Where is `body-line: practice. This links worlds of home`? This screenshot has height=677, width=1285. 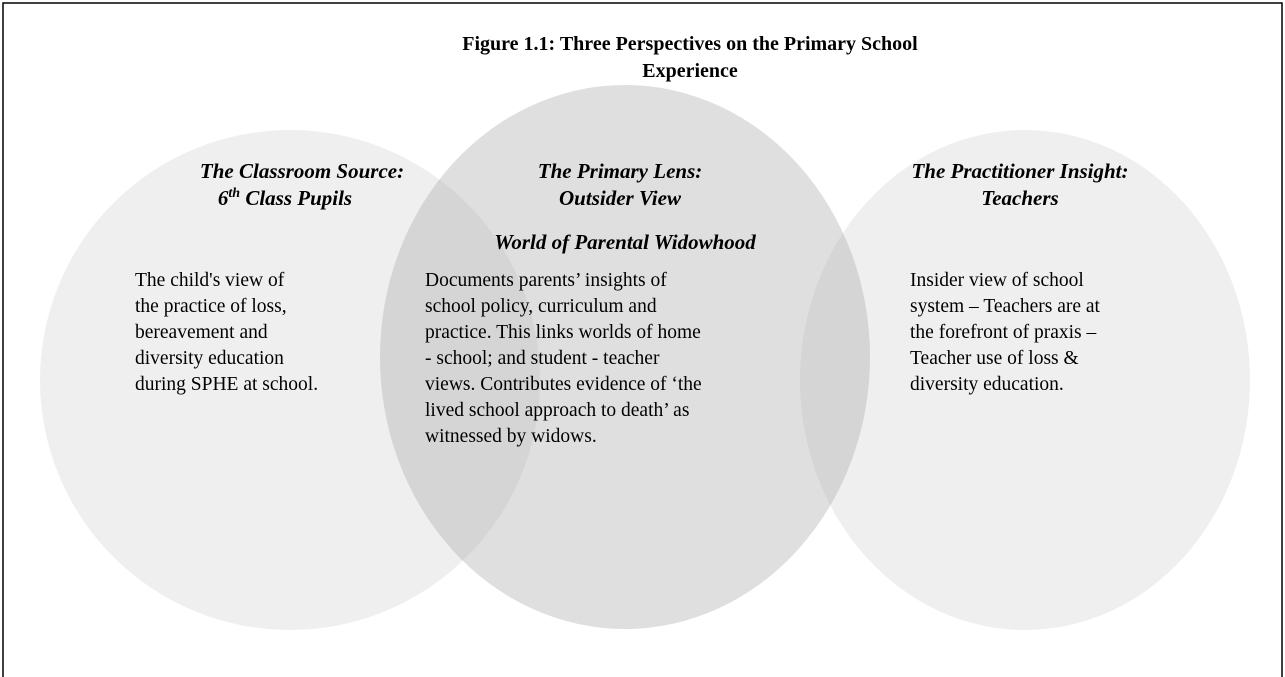
body-line: practice. This links worlds of home is located at coordinates (563, 332).